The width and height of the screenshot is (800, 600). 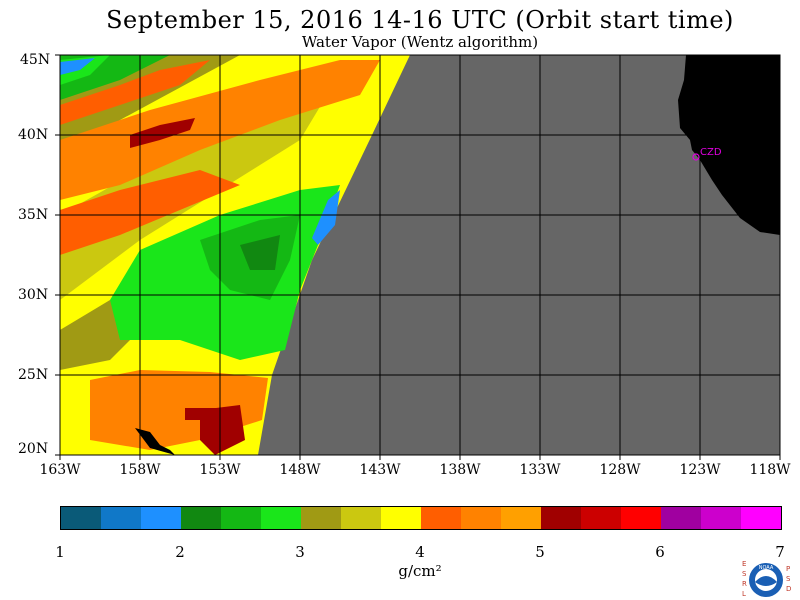 I want to click on svg-text: D, so click(x=788, y=589).